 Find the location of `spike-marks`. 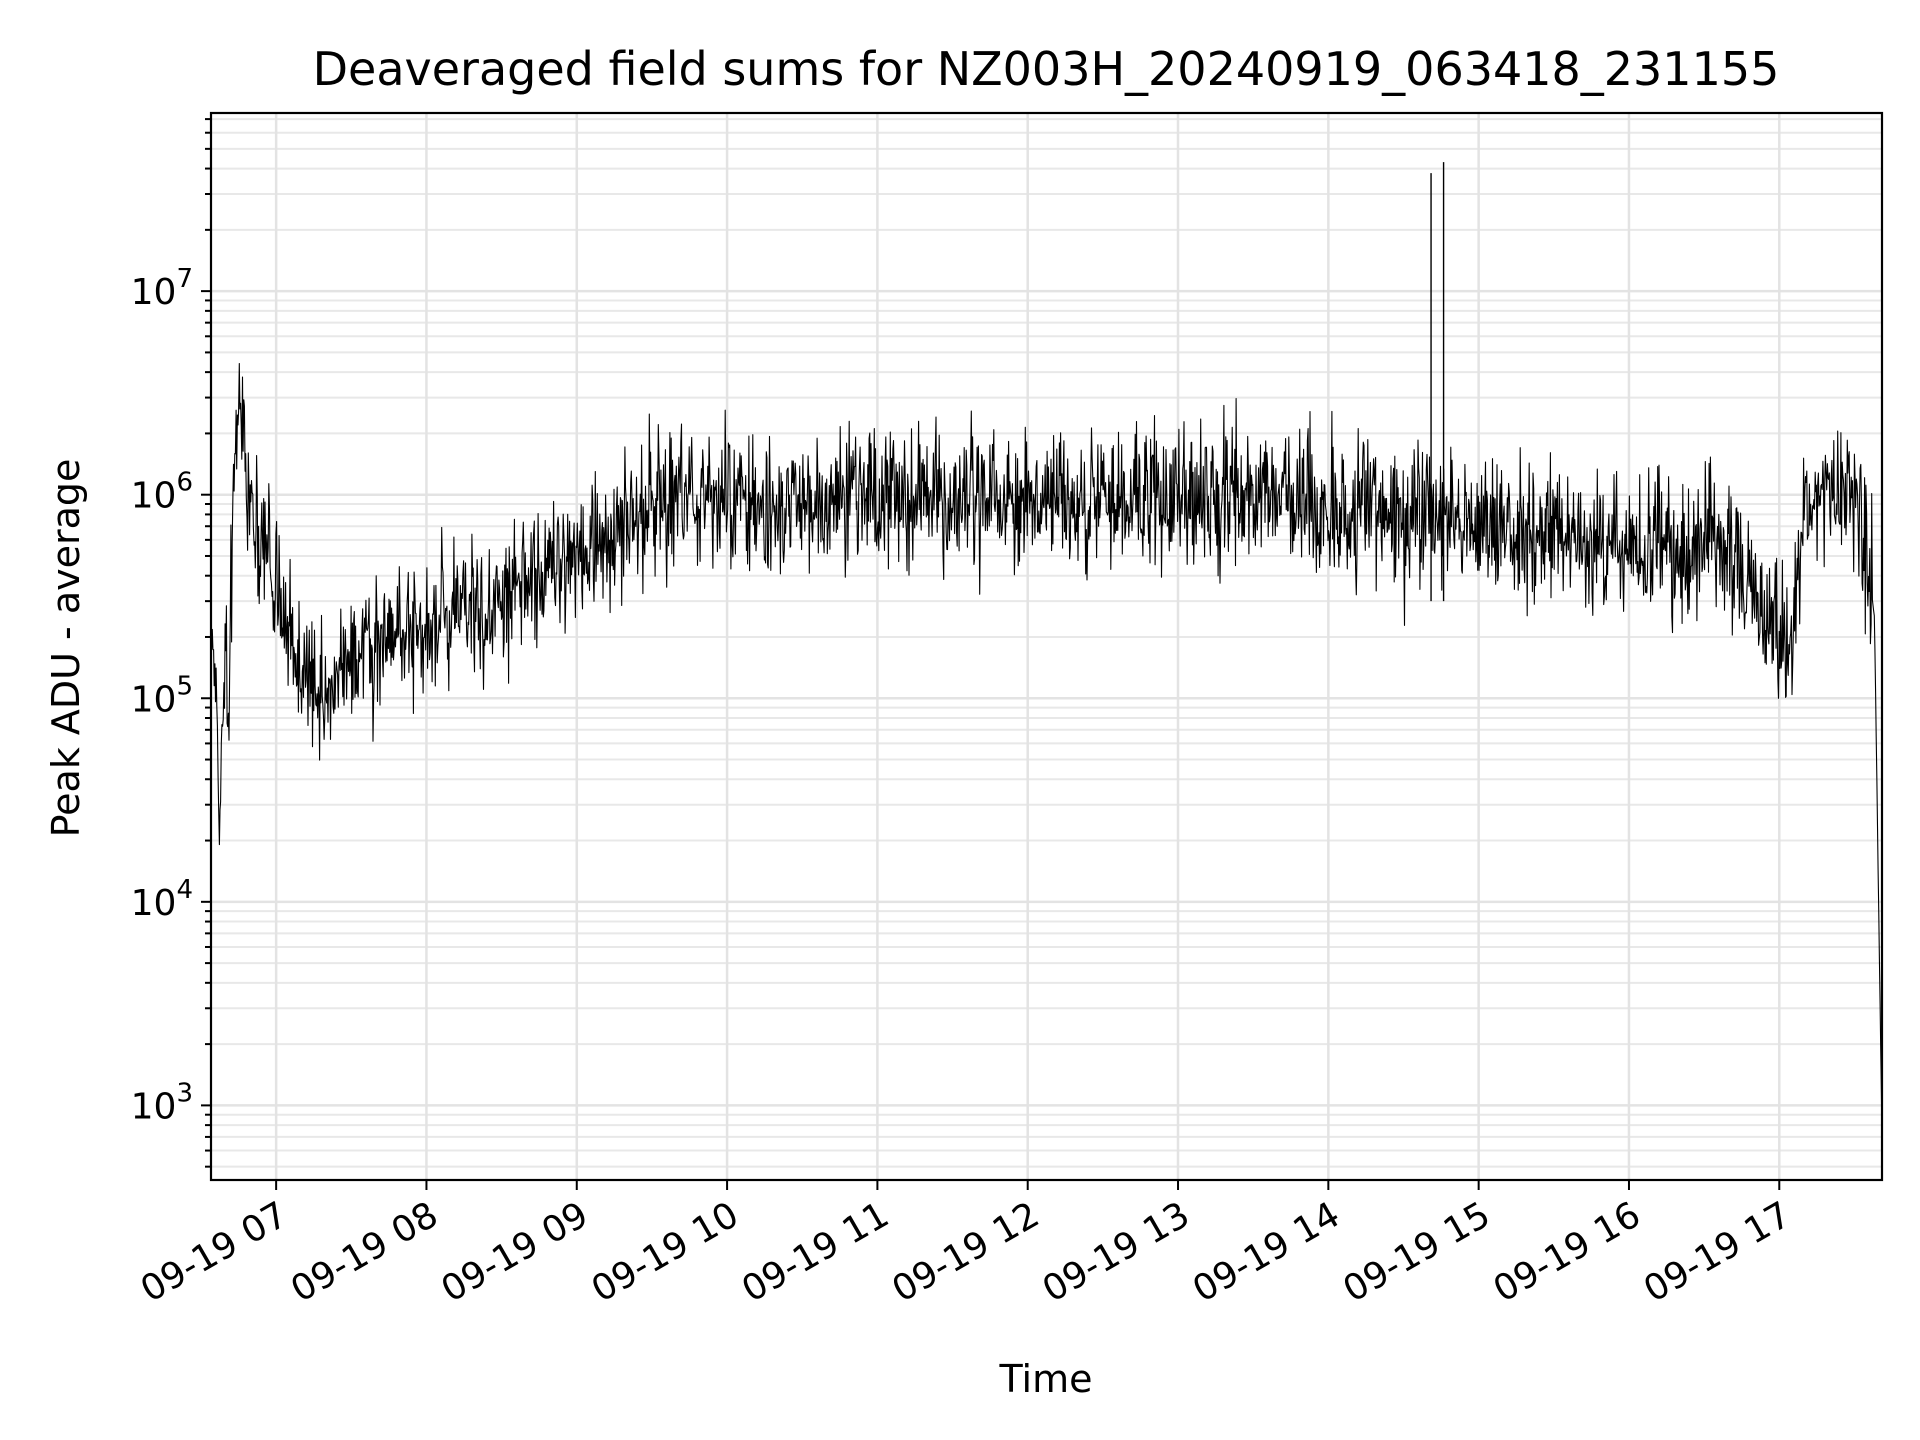

spike-marks is located at coordinates (1437, 382).